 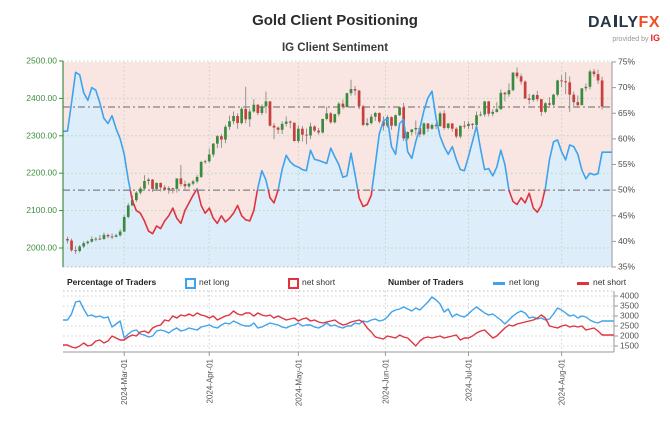 What do you see at coordinates (499, 283) in the screenshot?
I see `legend-num-long-dash-icon` at bounding box center [499, 283].